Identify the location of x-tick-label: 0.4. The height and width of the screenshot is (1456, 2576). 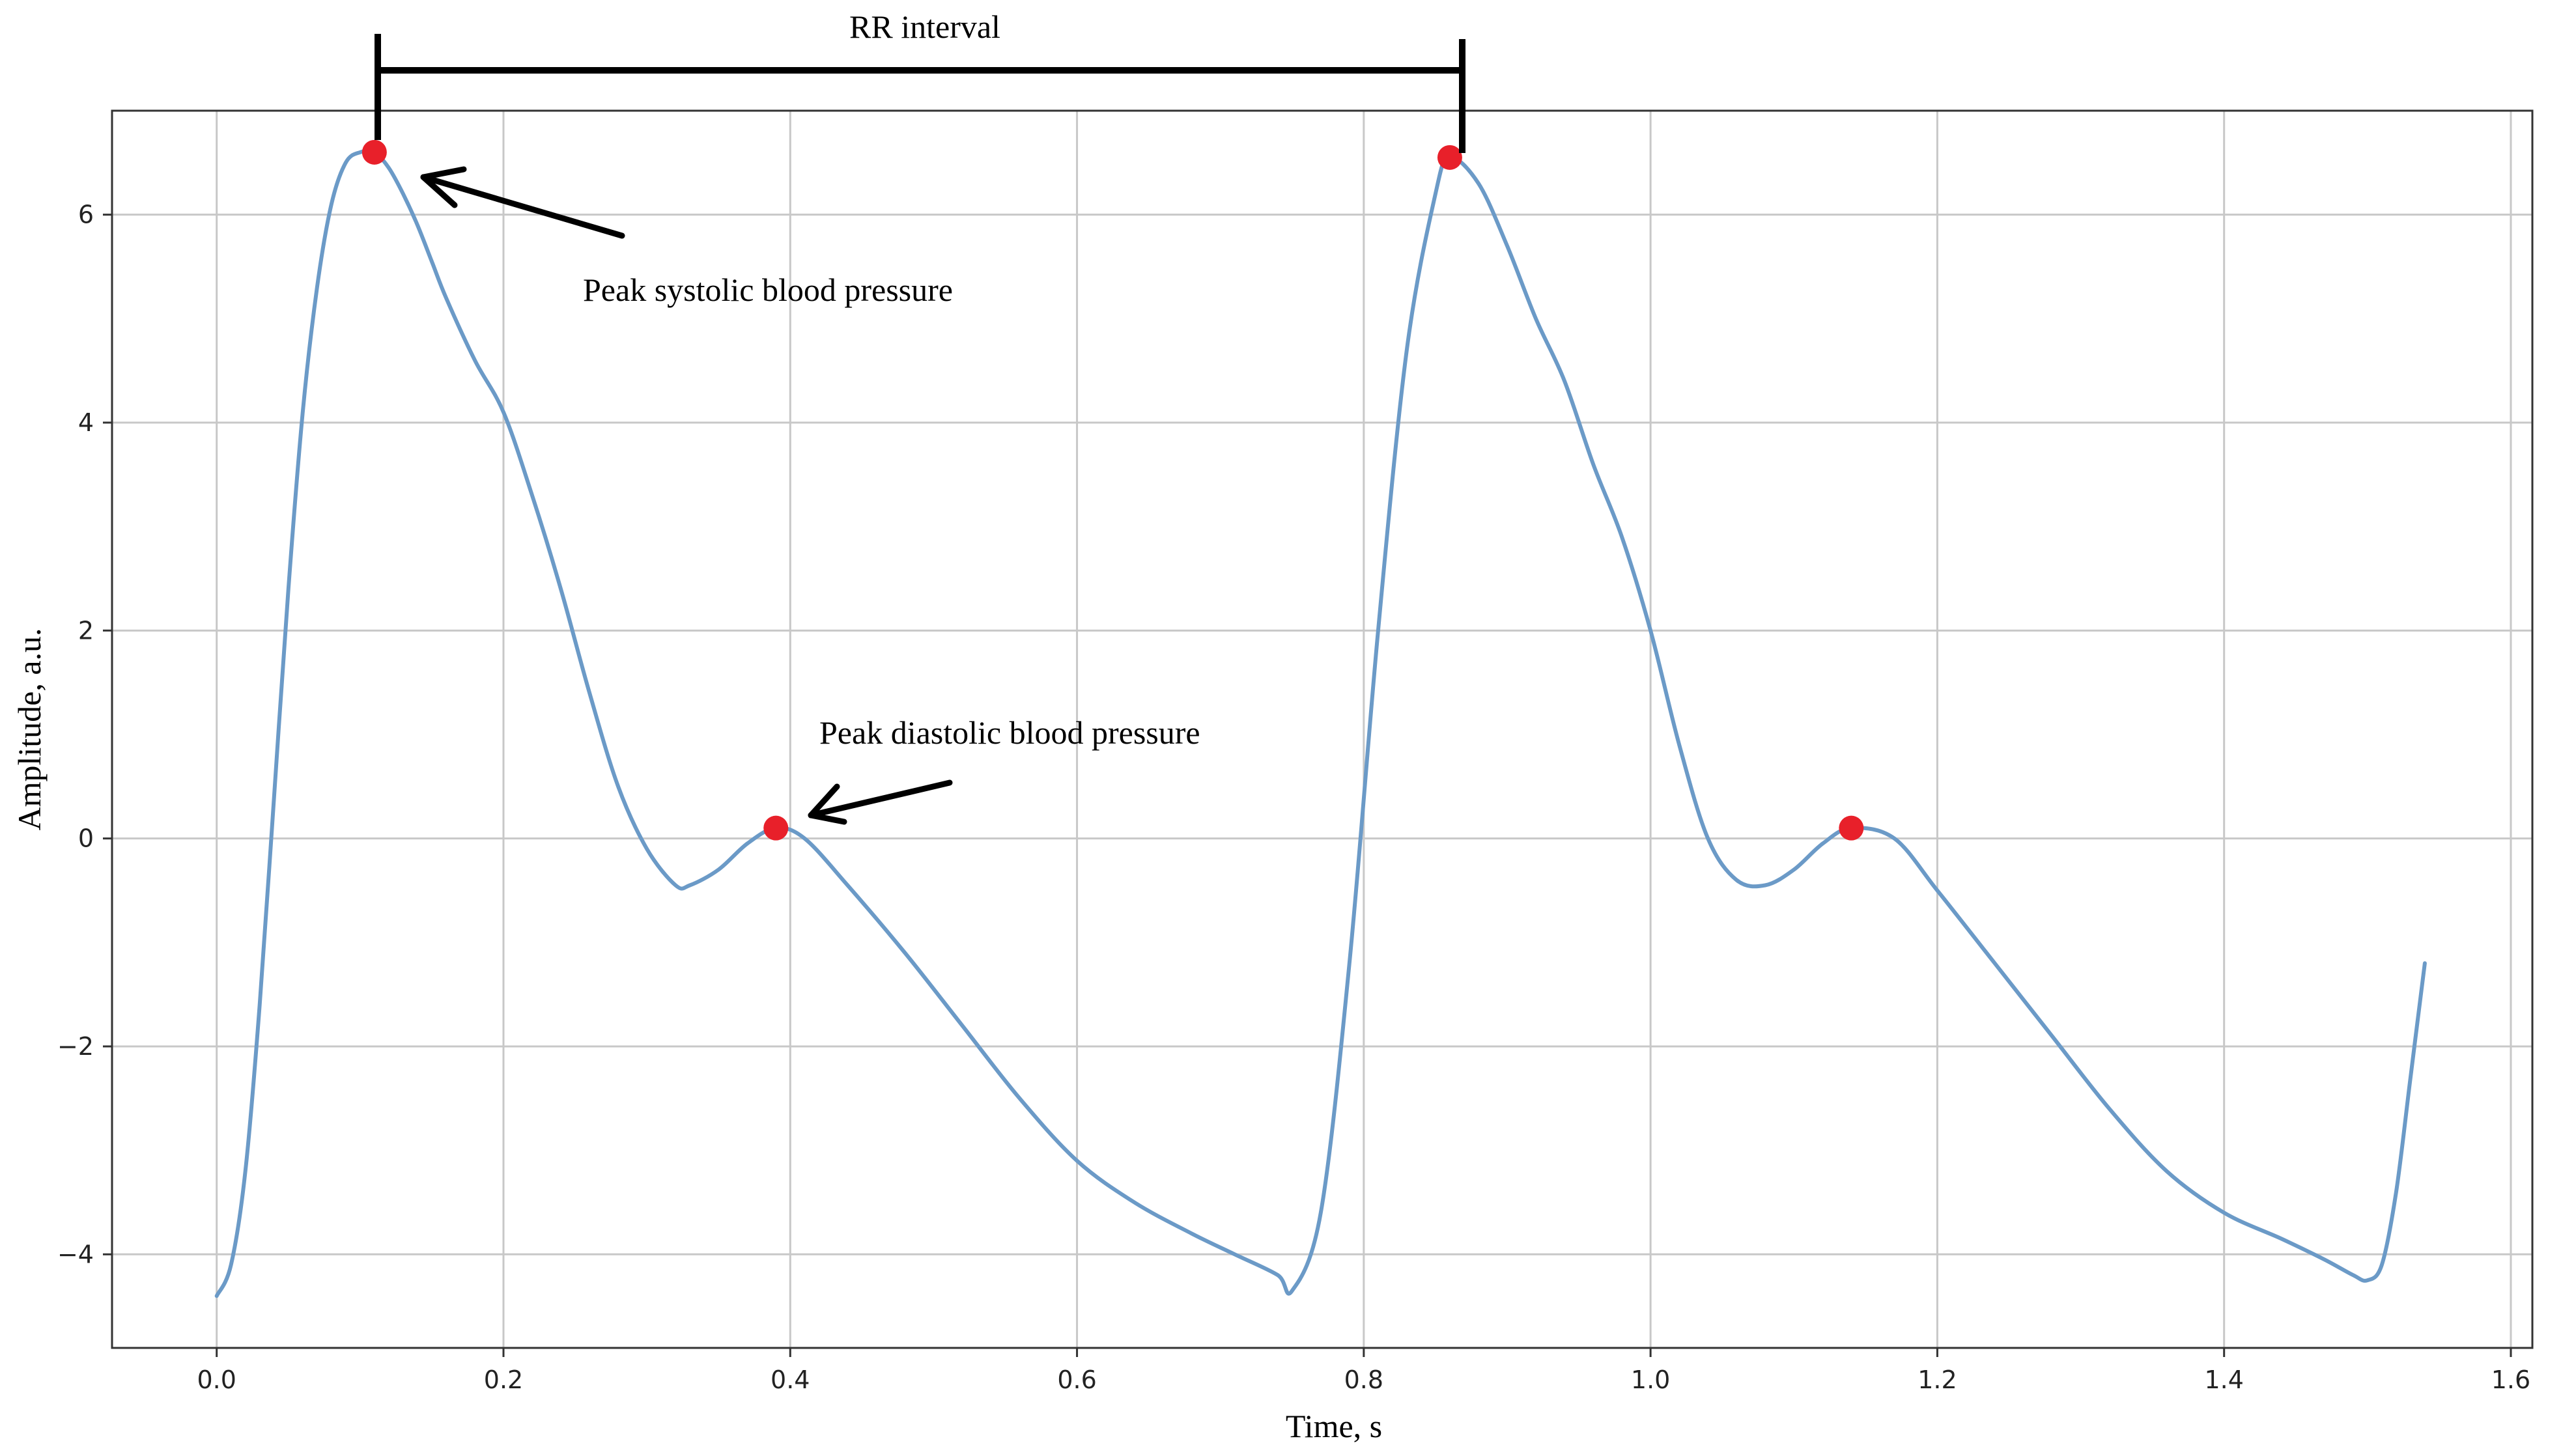
(790, 1380).